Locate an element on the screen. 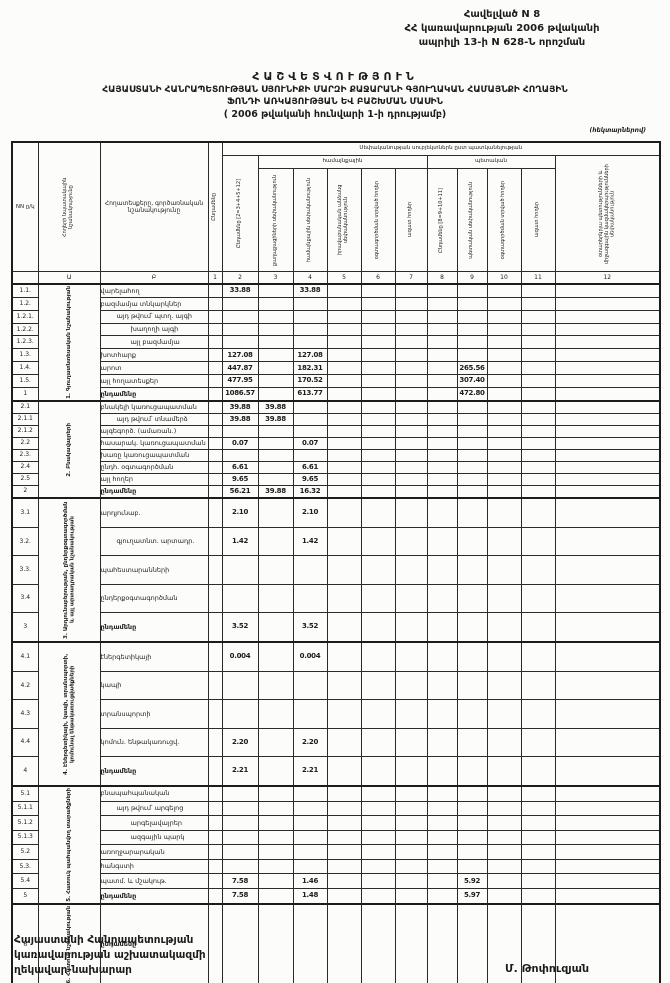  title-line-3: ՖՈՆԴԻ ԱՌԿԱՅՈՒԹՅԱՆ ԵՎ ԲԱՇԽՄԱՆ ՄԱՍԻՆ is located at coordinates (335, 102).